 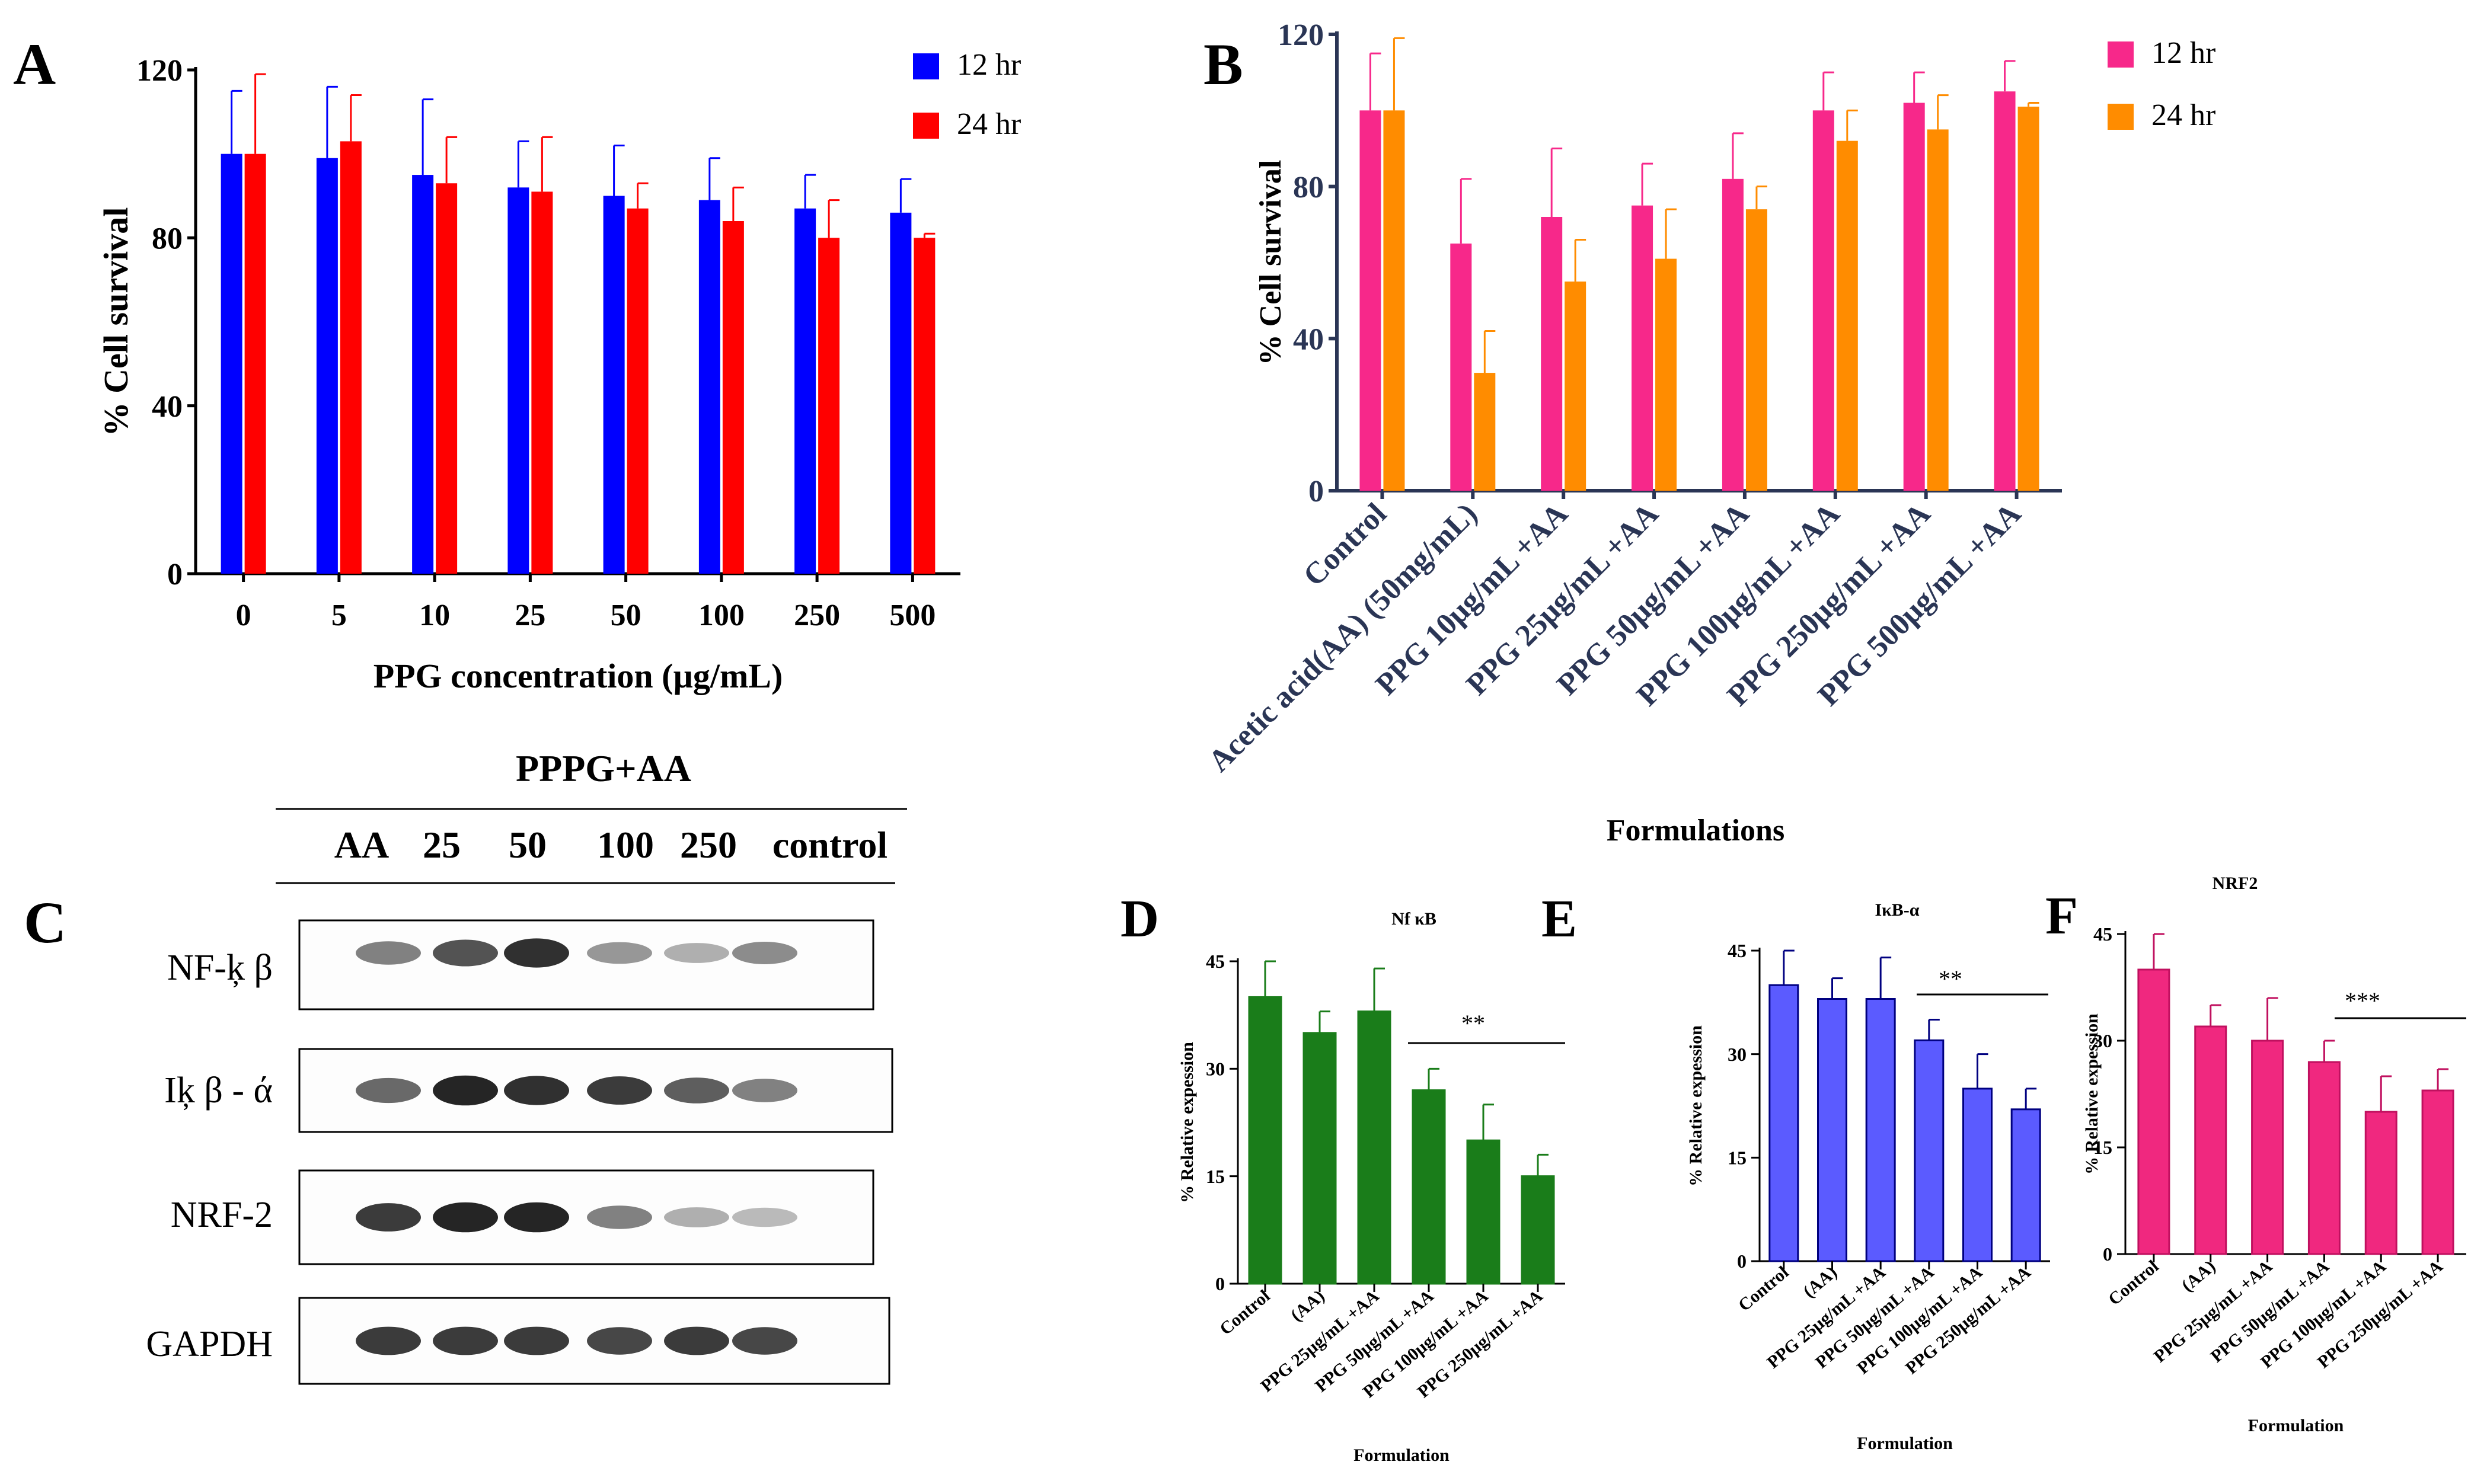 I want to click on y-tick-label: 40, so click(x=167, y=407).